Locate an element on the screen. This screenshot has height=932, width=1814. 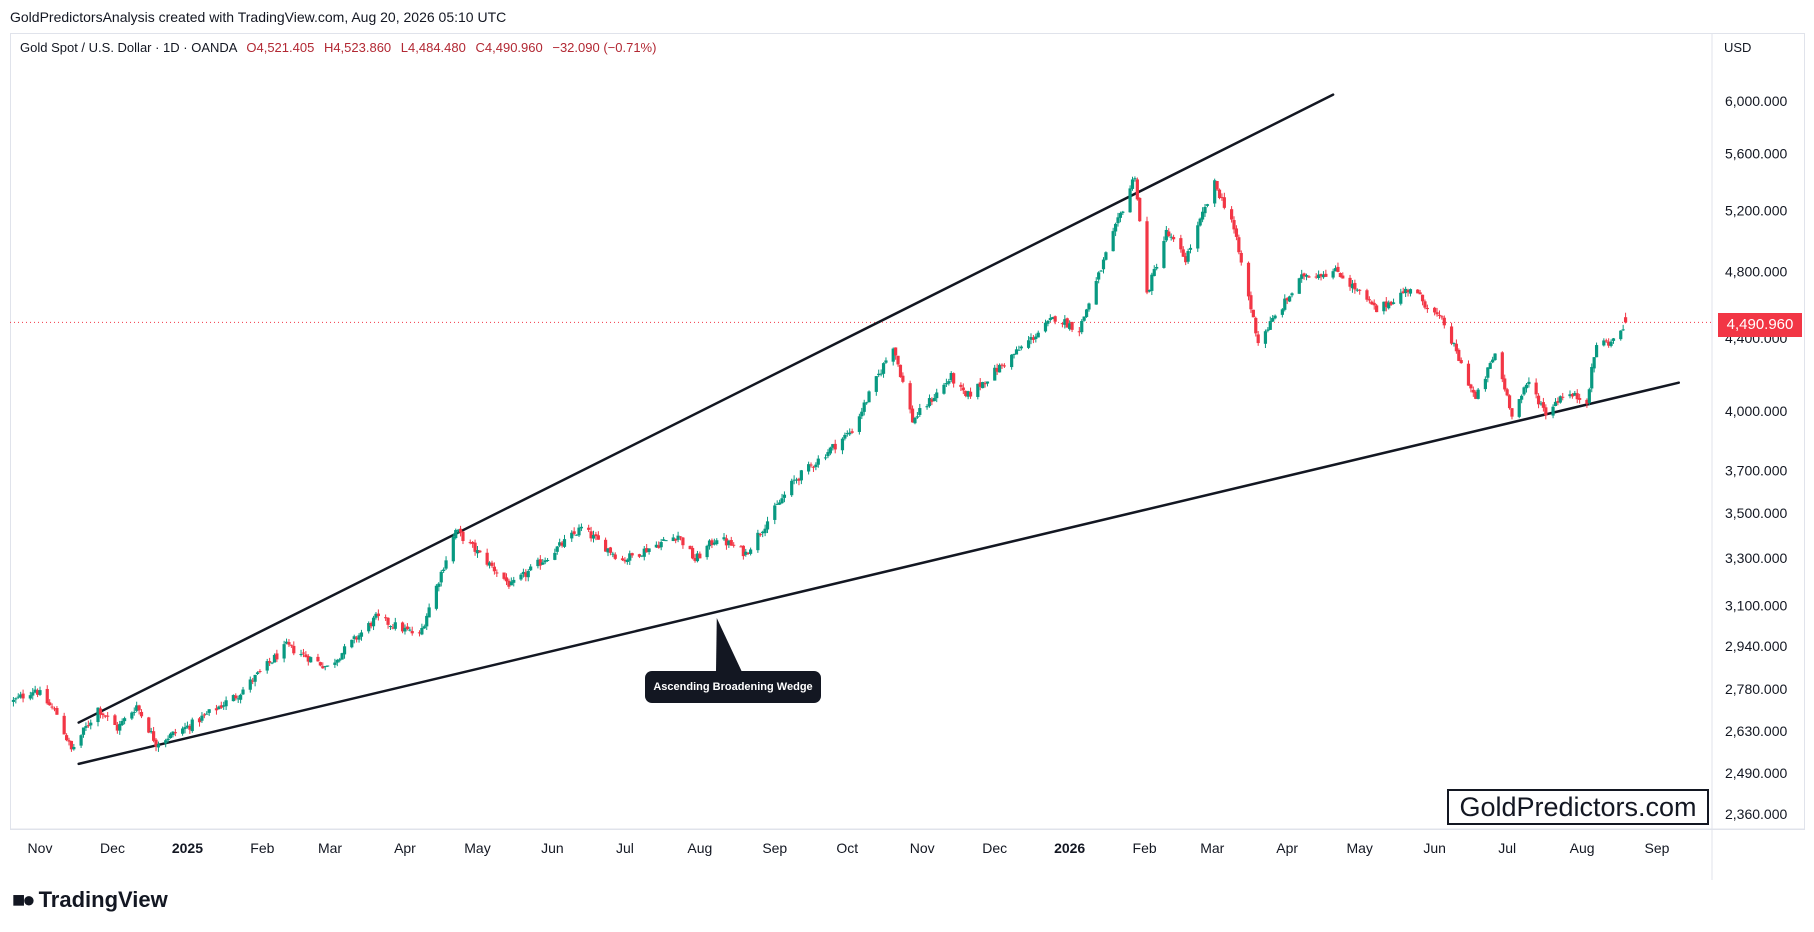
currency-selector: USD is located at coordinates (1738, 47).